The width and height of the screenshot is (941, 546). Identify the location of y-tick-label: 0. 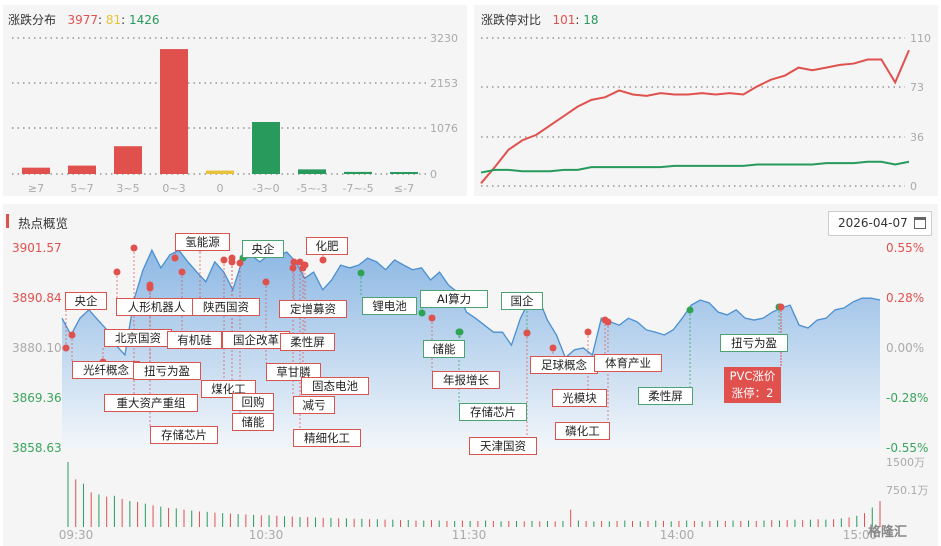
(913, 186).